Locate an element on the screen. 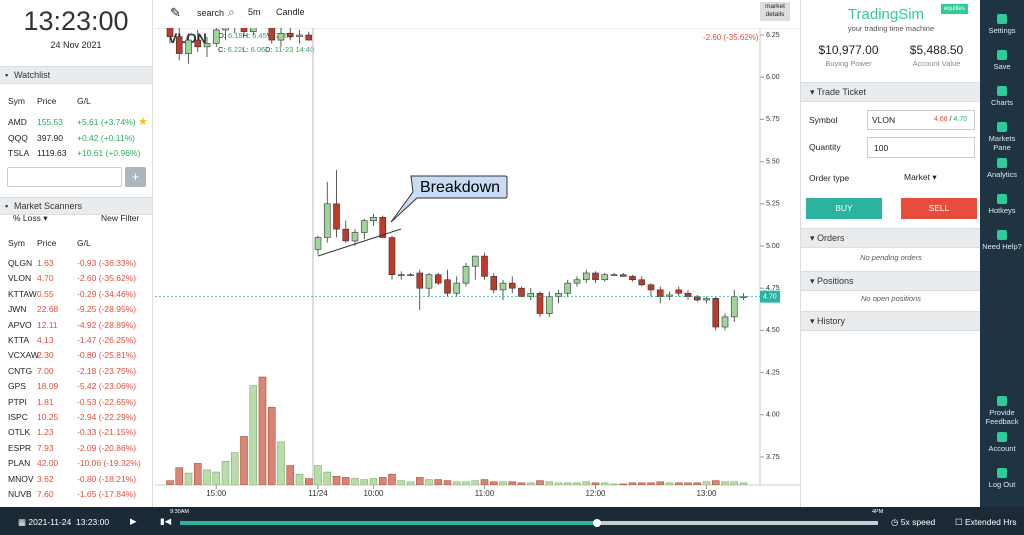 The height and width of the screenshot is (535, 1024). c-label: C: is located at coordinates (222, 49).